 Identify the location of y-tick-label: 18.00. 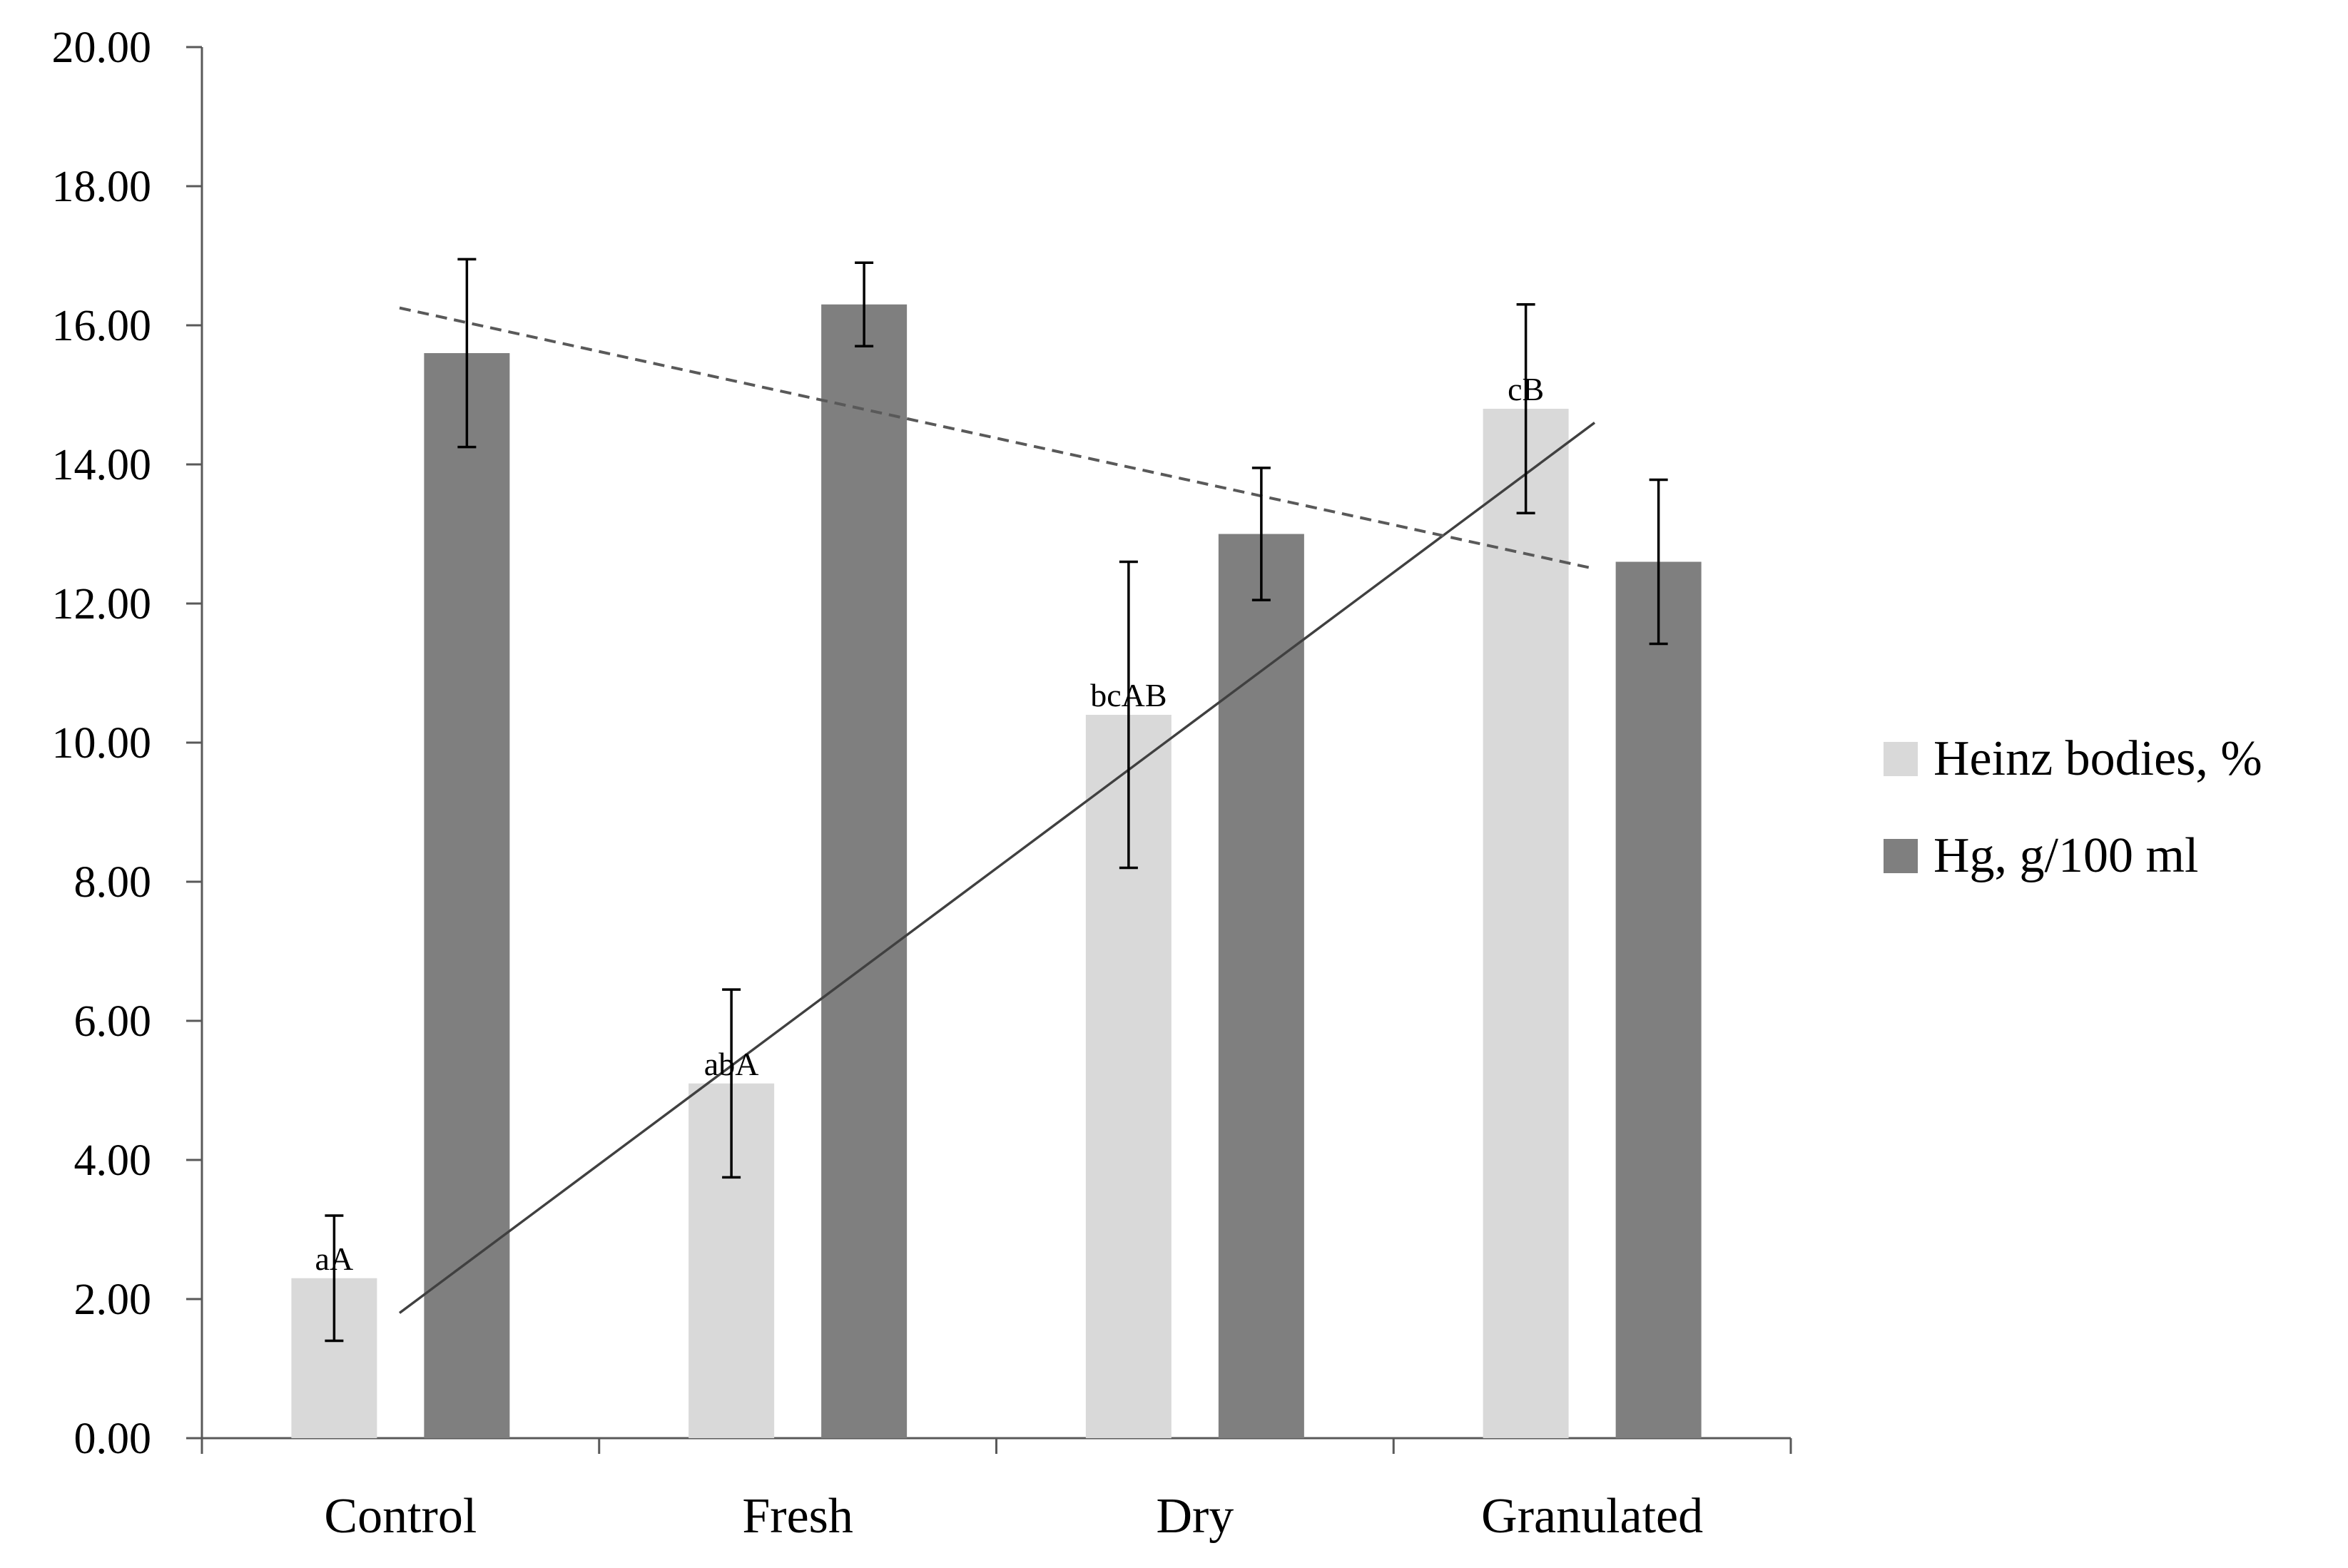
(102, 187).